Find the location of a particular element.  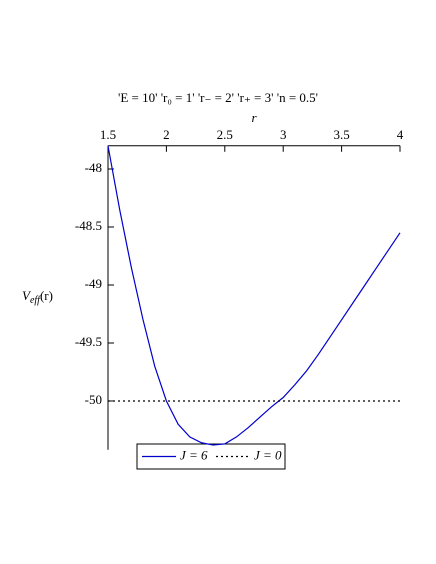

y-axis-label: Veff(r) is located at coordinates (37, 297).